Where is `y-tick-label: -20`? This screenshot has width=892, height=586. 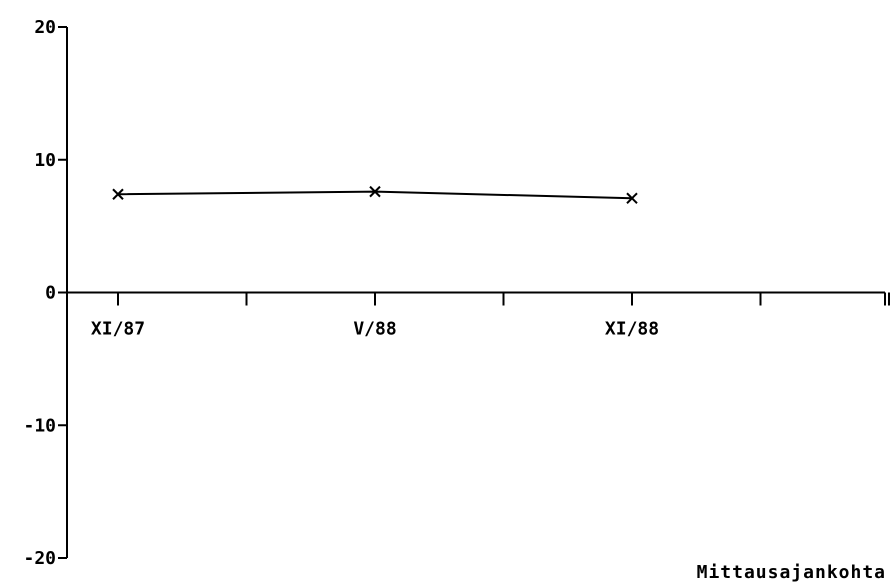
y-tick-label: -20 is located at coordinates (39, 558).